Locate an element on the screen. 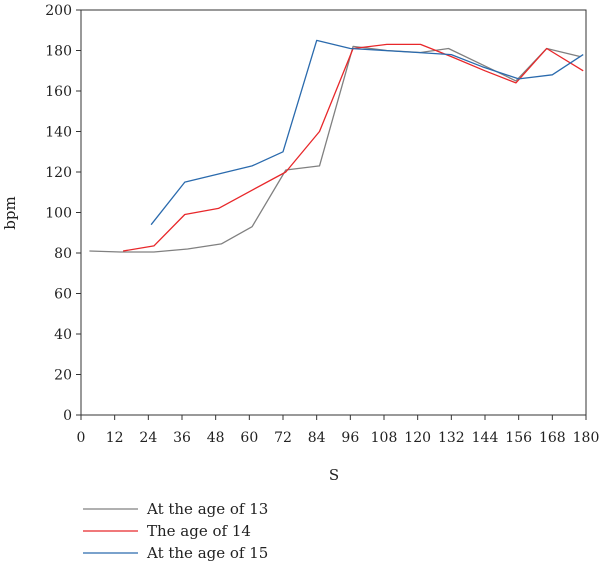 This screenshot has width=600, height=566. y-tick-label: 40 is located at coordinates (63, 335).